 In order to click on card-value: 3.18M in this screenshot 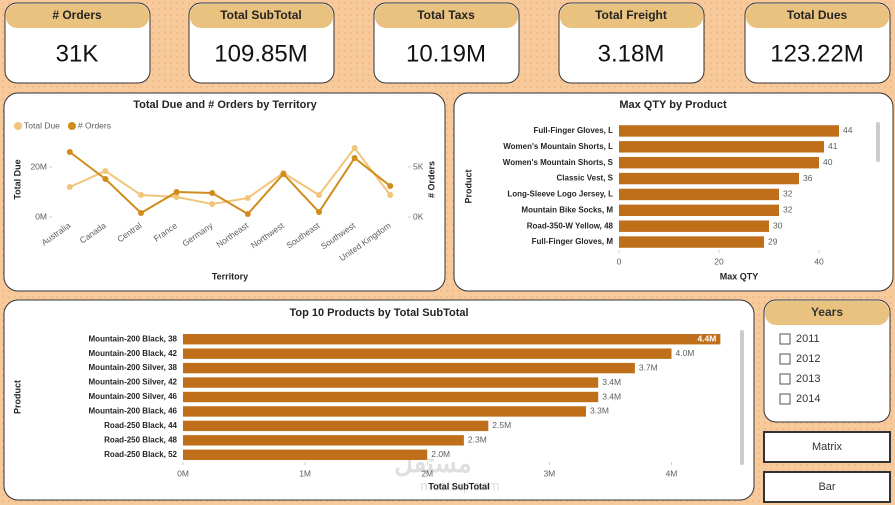, I will do `click(631, 53)`.